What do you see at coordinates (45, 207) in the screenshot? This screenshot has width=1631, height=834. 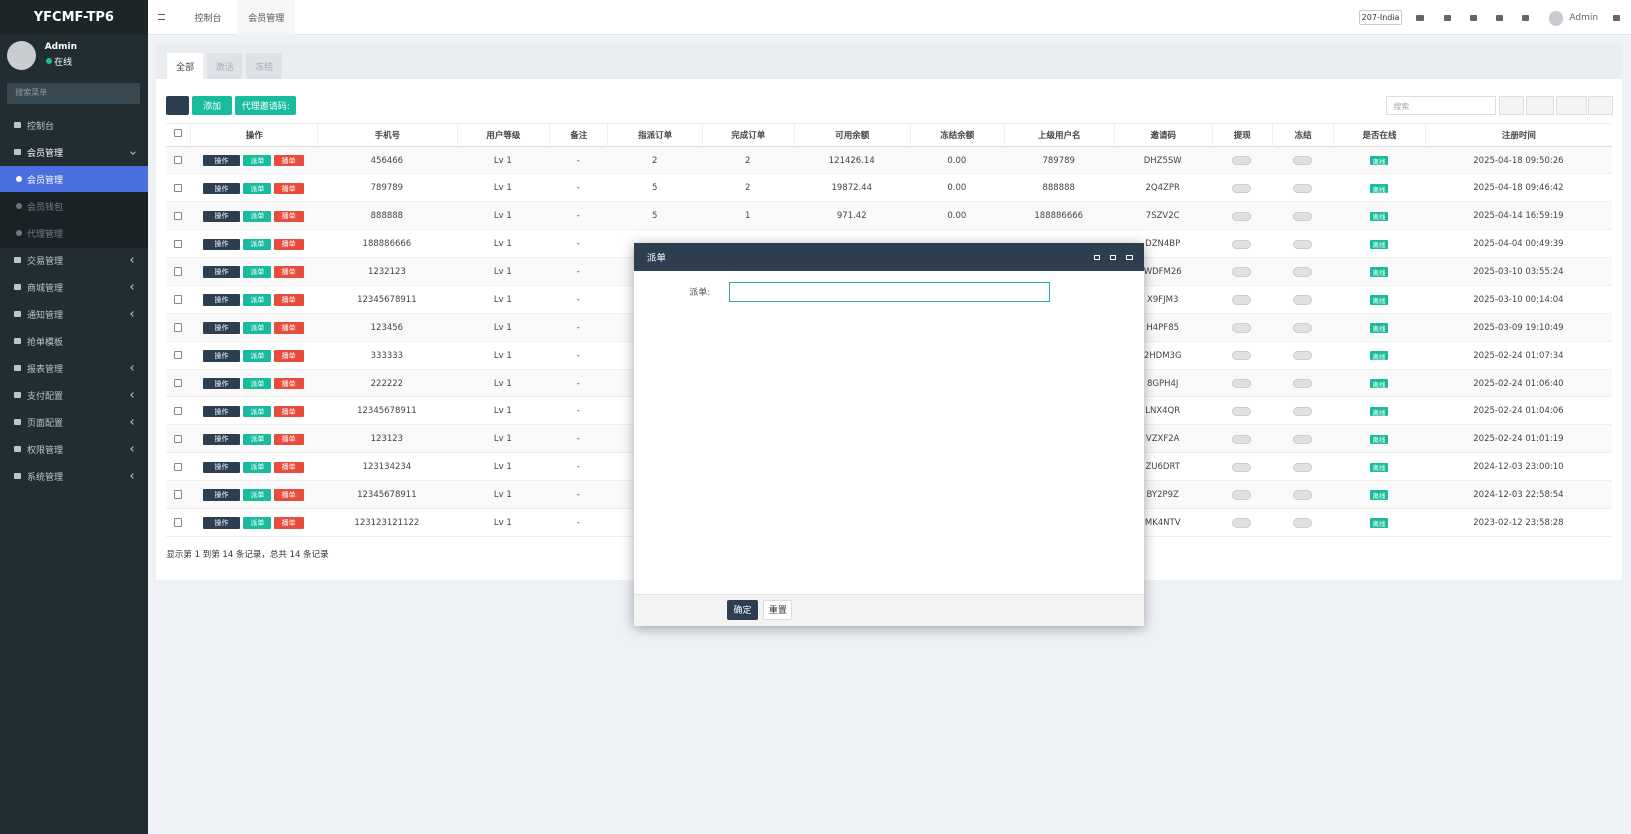 I see `submenu-item: 会员钱包` at bounding box center [45, 207].